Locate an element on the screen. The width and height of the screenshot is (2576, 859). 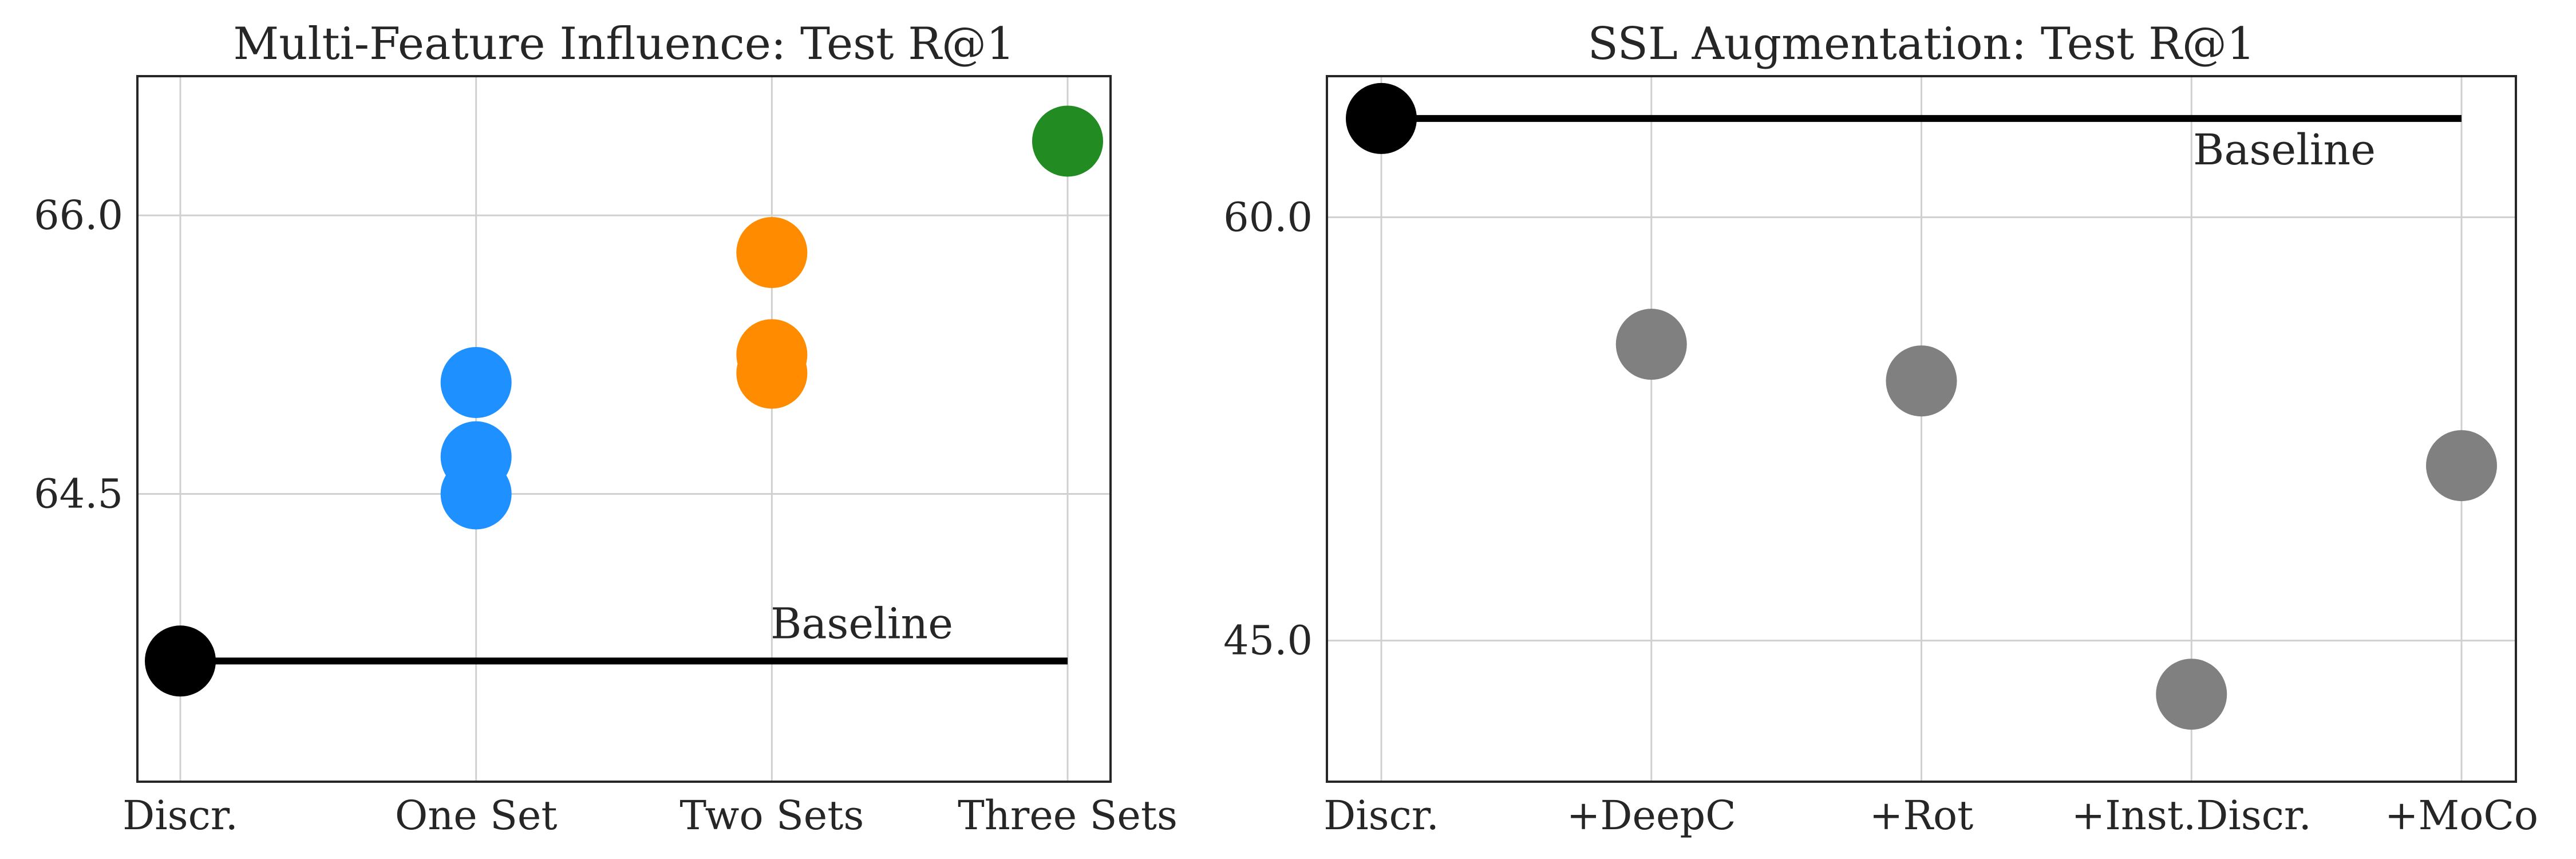
y-tick-label: 45.0 is located at coordinates (1268, 640).